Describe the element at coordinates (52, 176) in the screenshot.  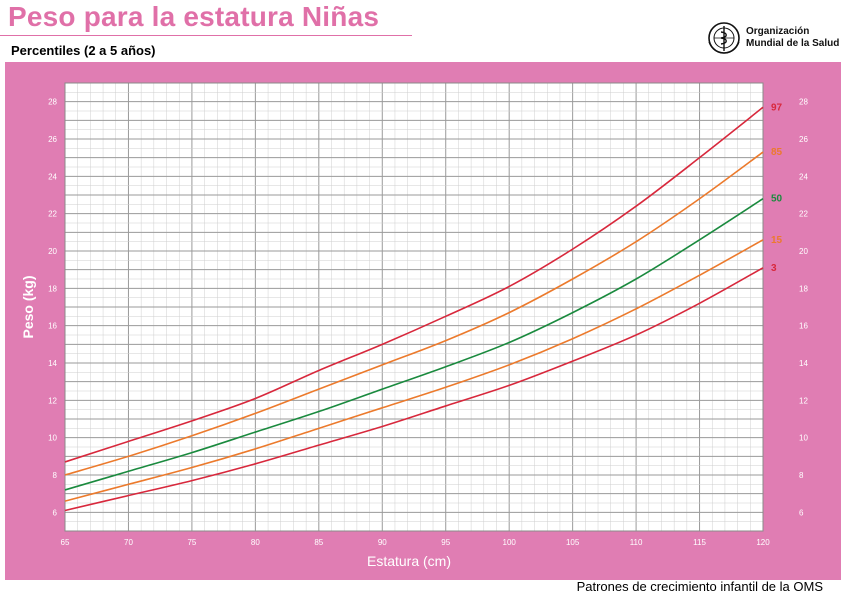
I see `y-tick-label-left: 24` at that location.